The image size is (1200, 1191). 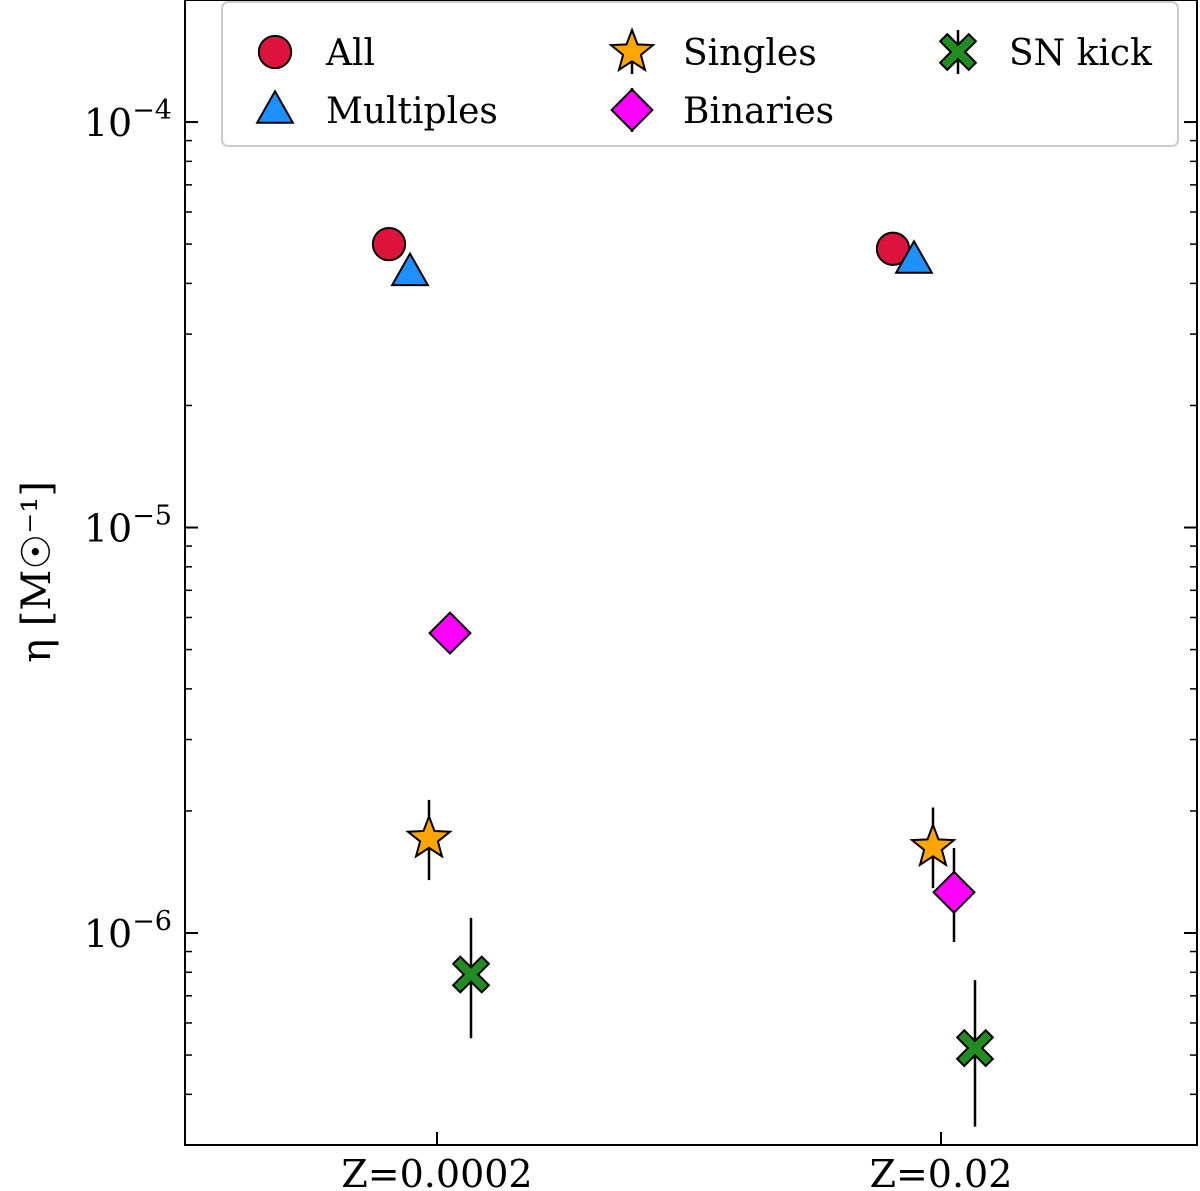 What do you see at coordinates (275, 52) in the screenshot?
I see `legend-marker-all` at bounding box center [275, 52].